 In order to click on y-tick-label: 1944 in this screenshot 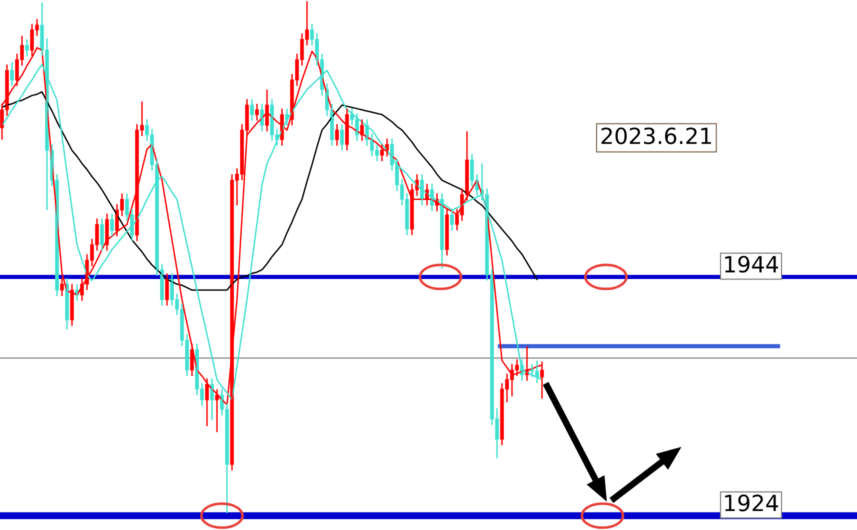, I will do `click(751, 264)`.